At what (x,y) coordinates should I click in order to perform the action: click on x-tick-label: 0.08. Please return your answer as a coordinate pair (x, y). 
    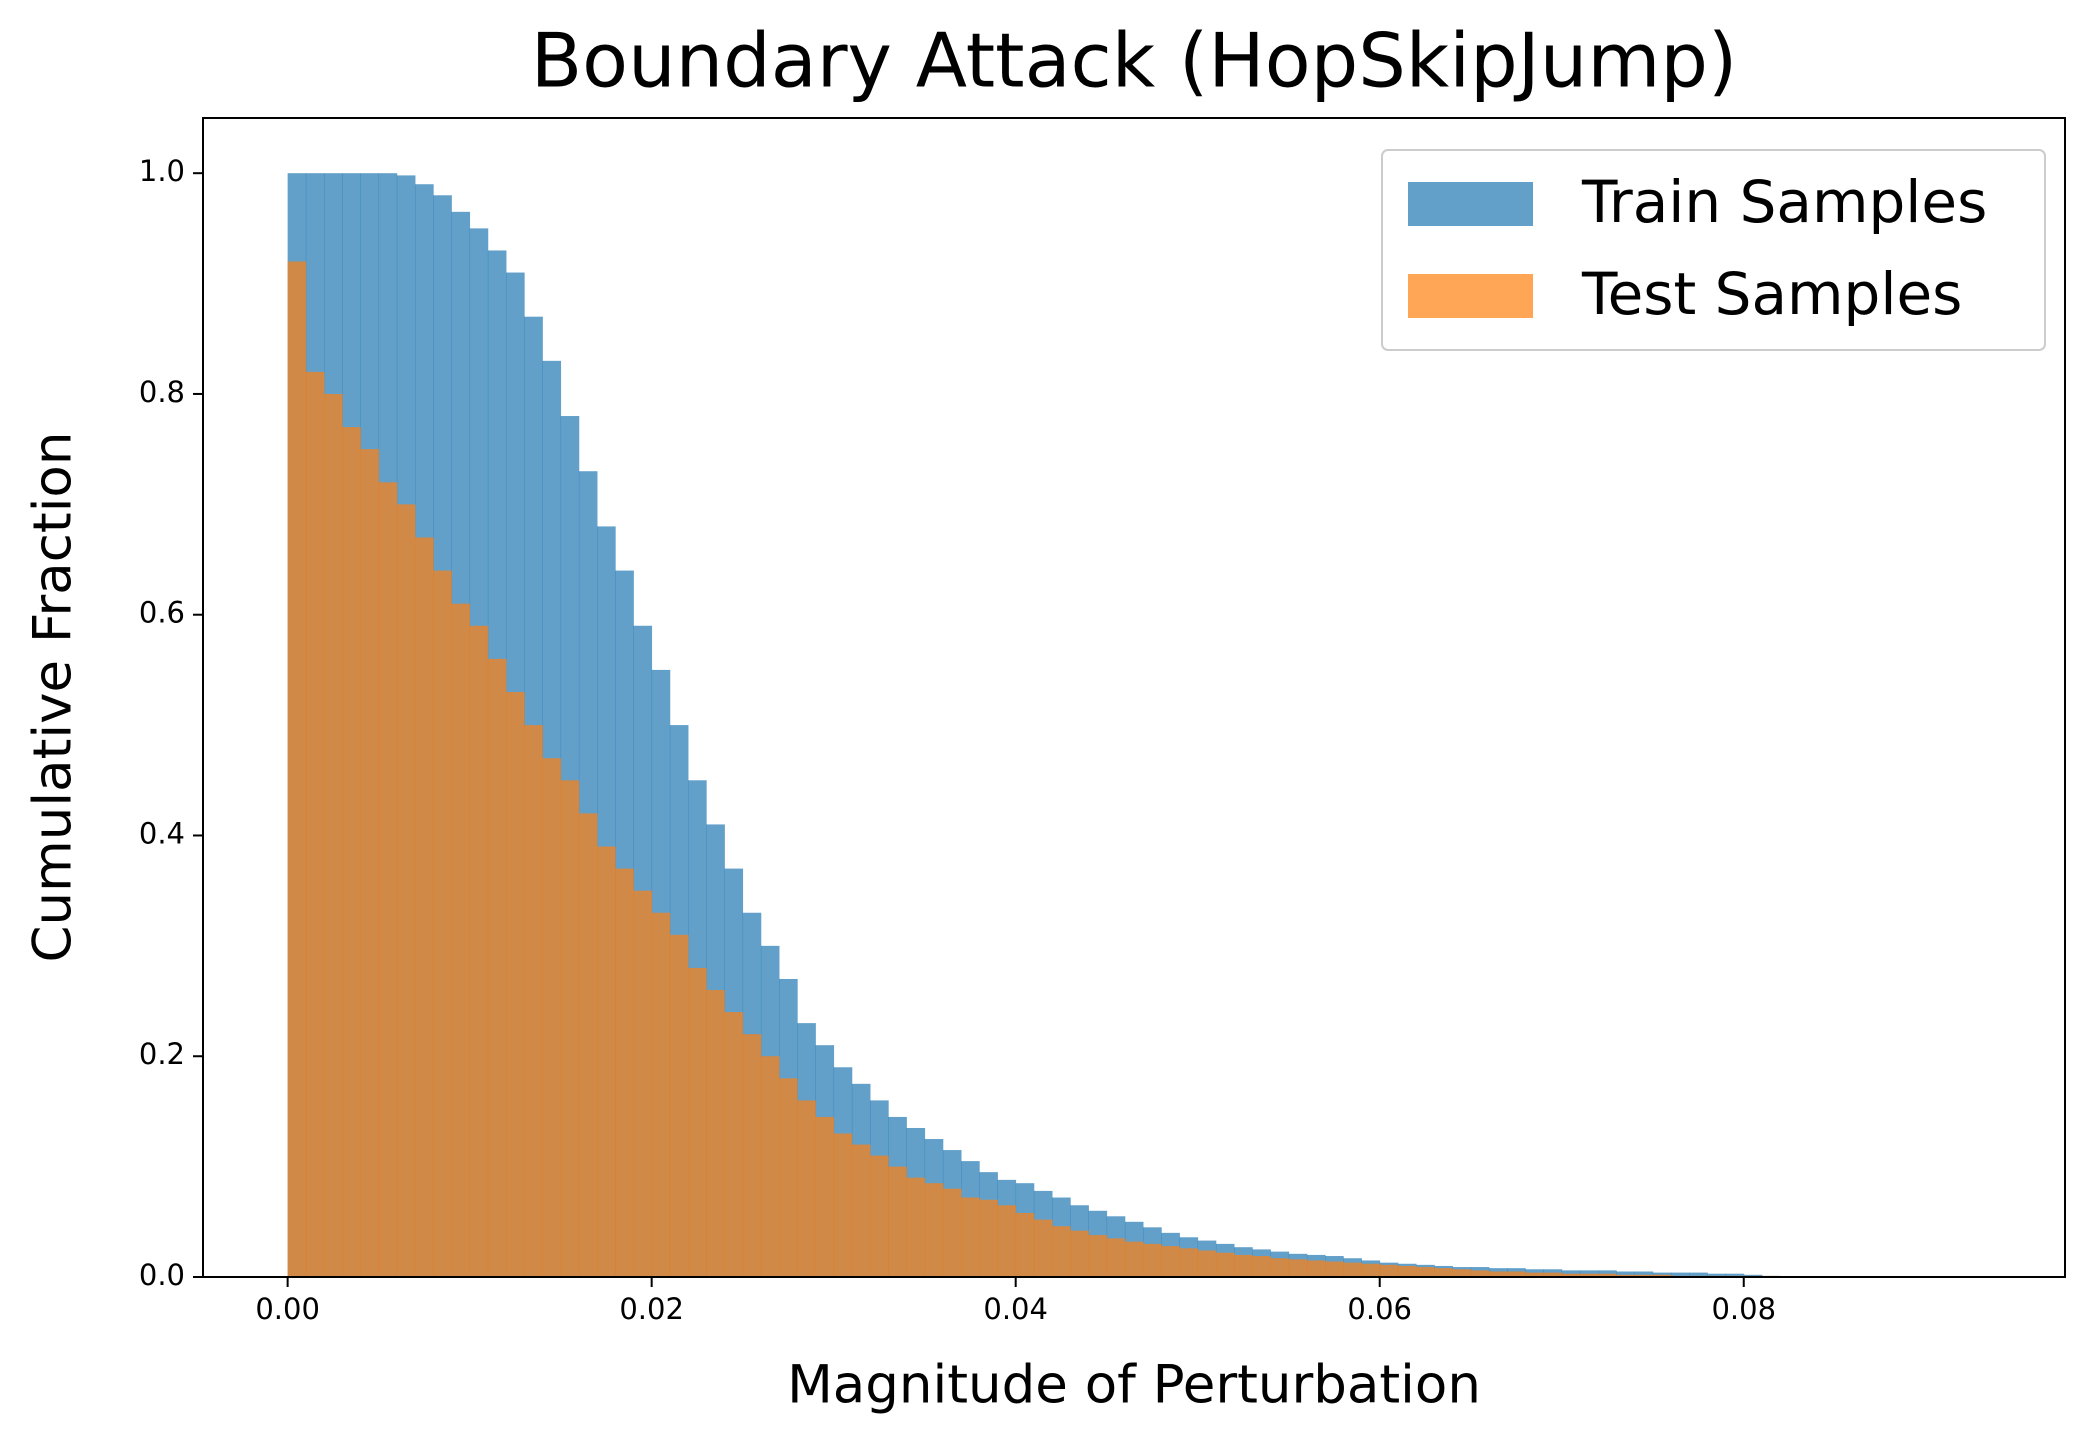
    Looking at the image, I should click on (1743, 1309).